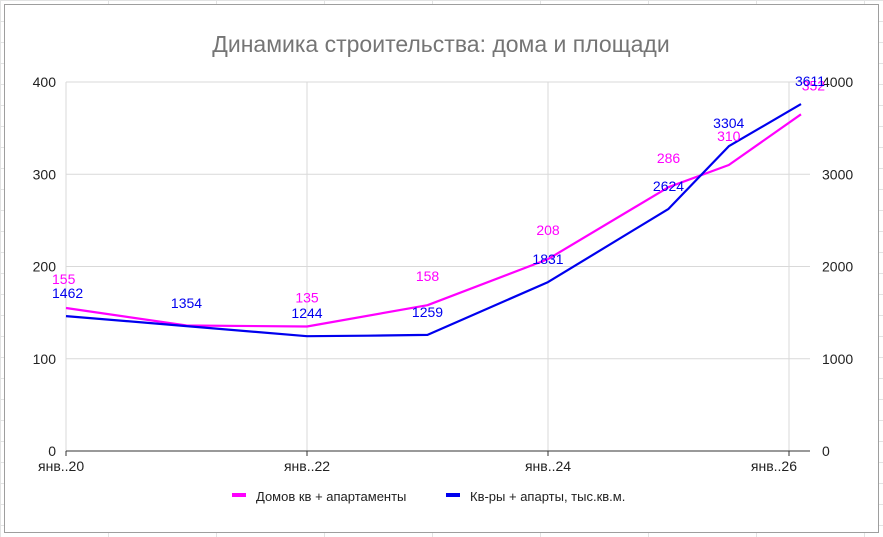  I want to click on x-tick-label: янв..26, so click(774, 466).